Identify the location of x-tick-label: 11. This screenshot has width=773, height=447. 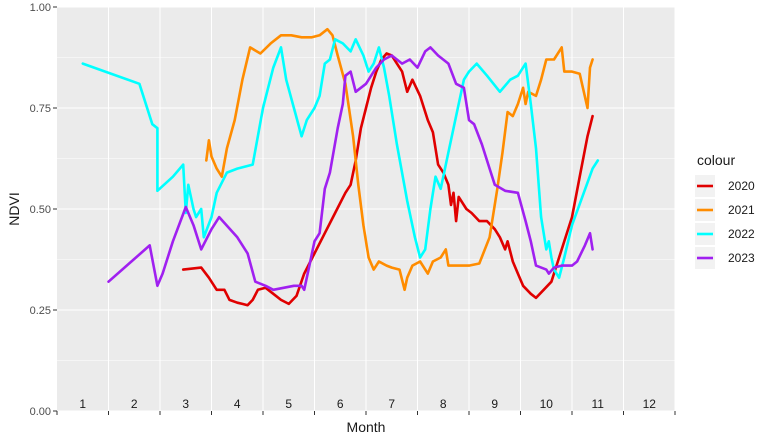
(598, 404).